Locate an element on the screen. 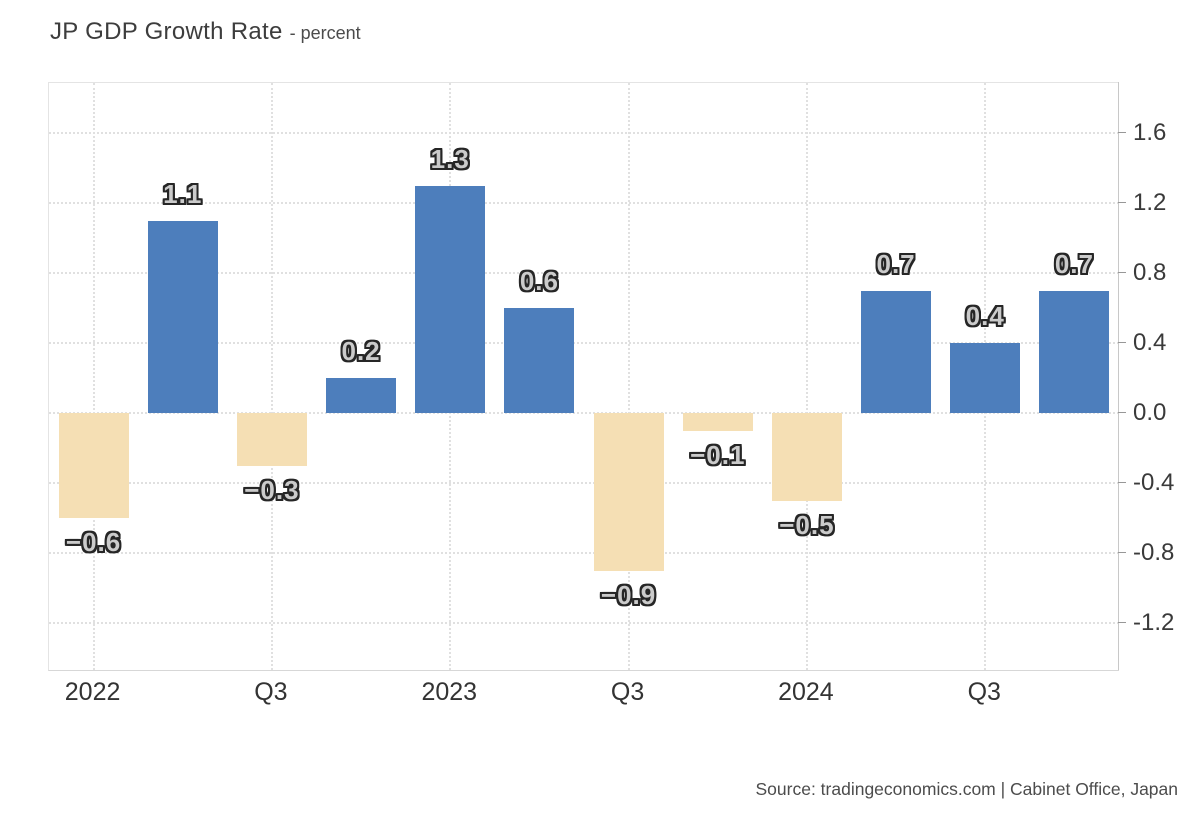  y-axis-line is located at coordinates (1118, 376).